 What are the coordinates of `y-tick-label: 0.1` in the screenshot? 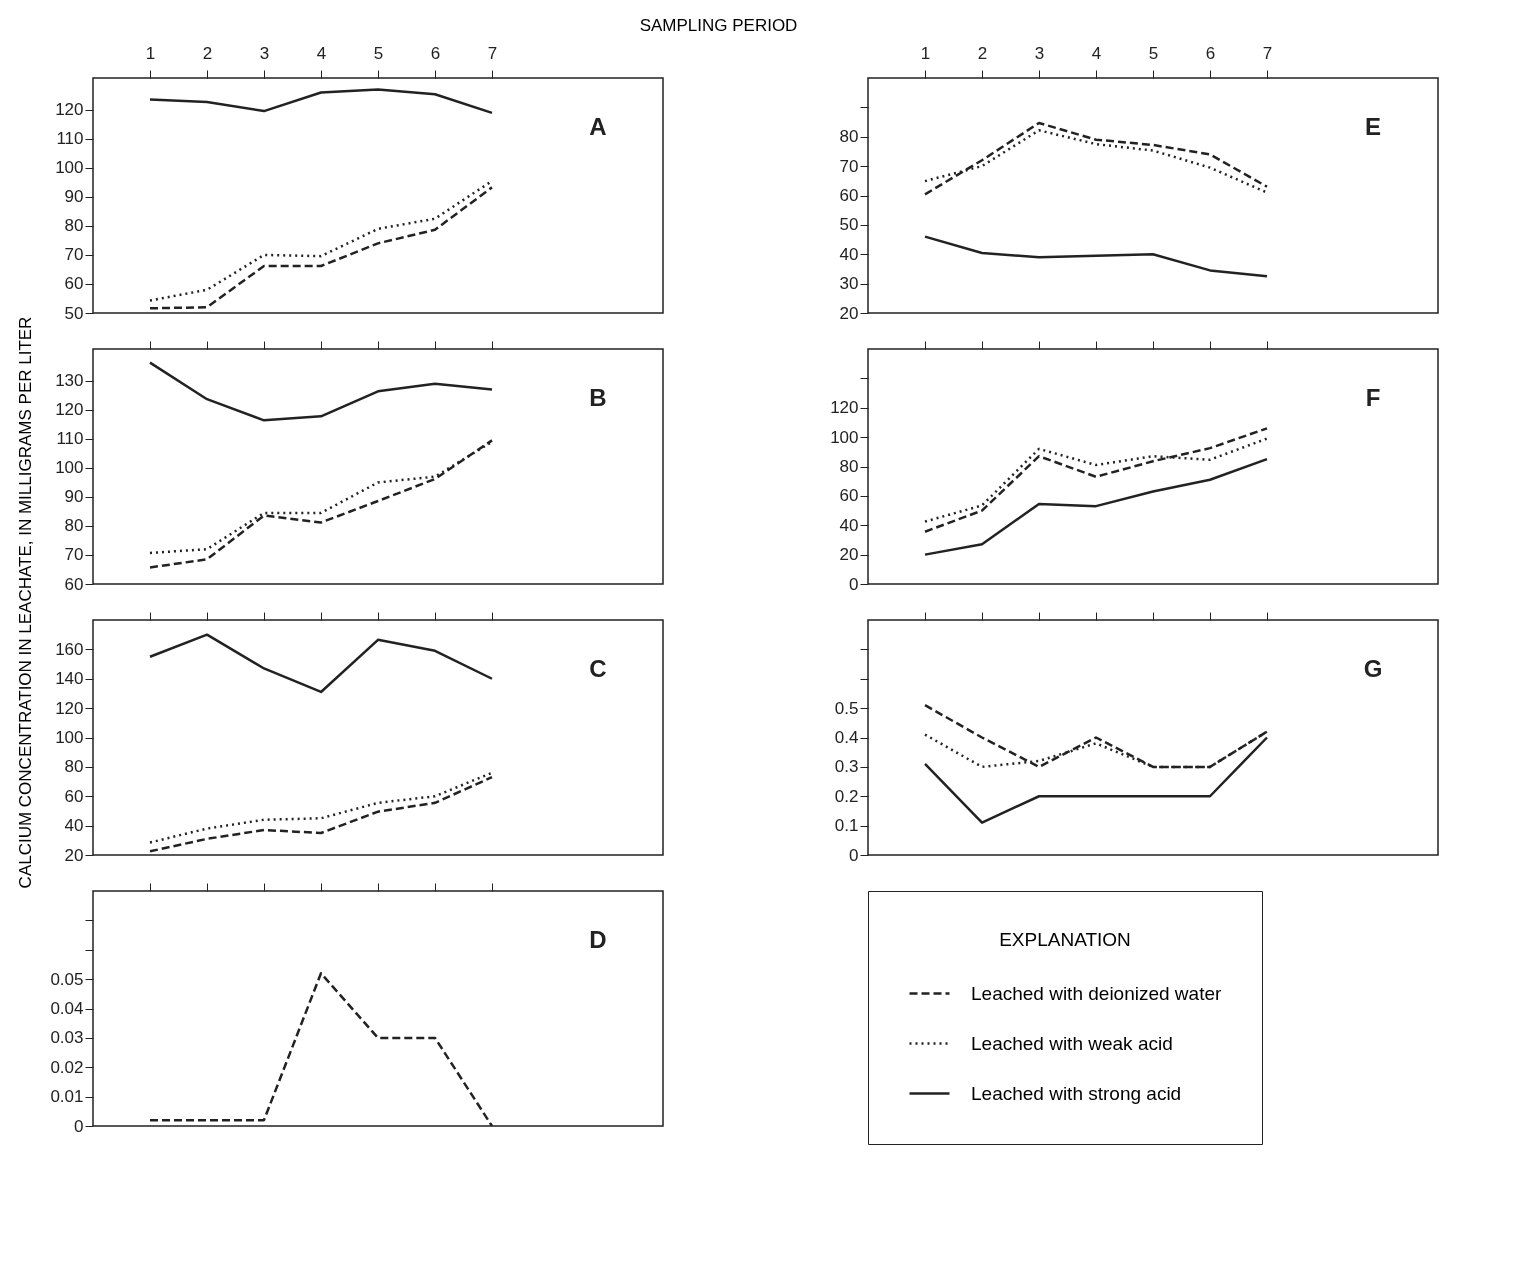 It's located at (846, 826).